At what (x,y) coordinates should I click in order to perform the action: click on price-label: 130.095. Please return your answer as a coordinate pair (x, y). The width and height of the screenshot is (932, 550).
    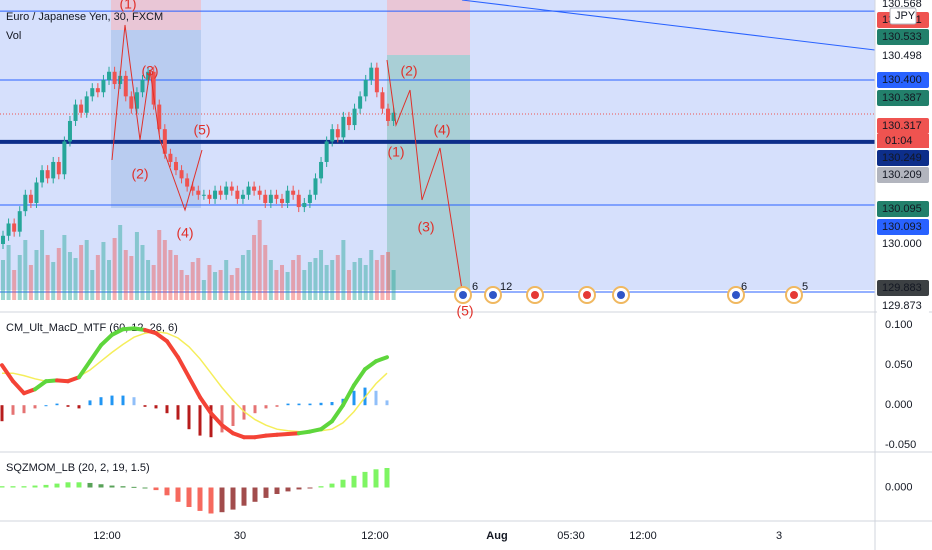
    Looking at the image, I should click on (902, 209).